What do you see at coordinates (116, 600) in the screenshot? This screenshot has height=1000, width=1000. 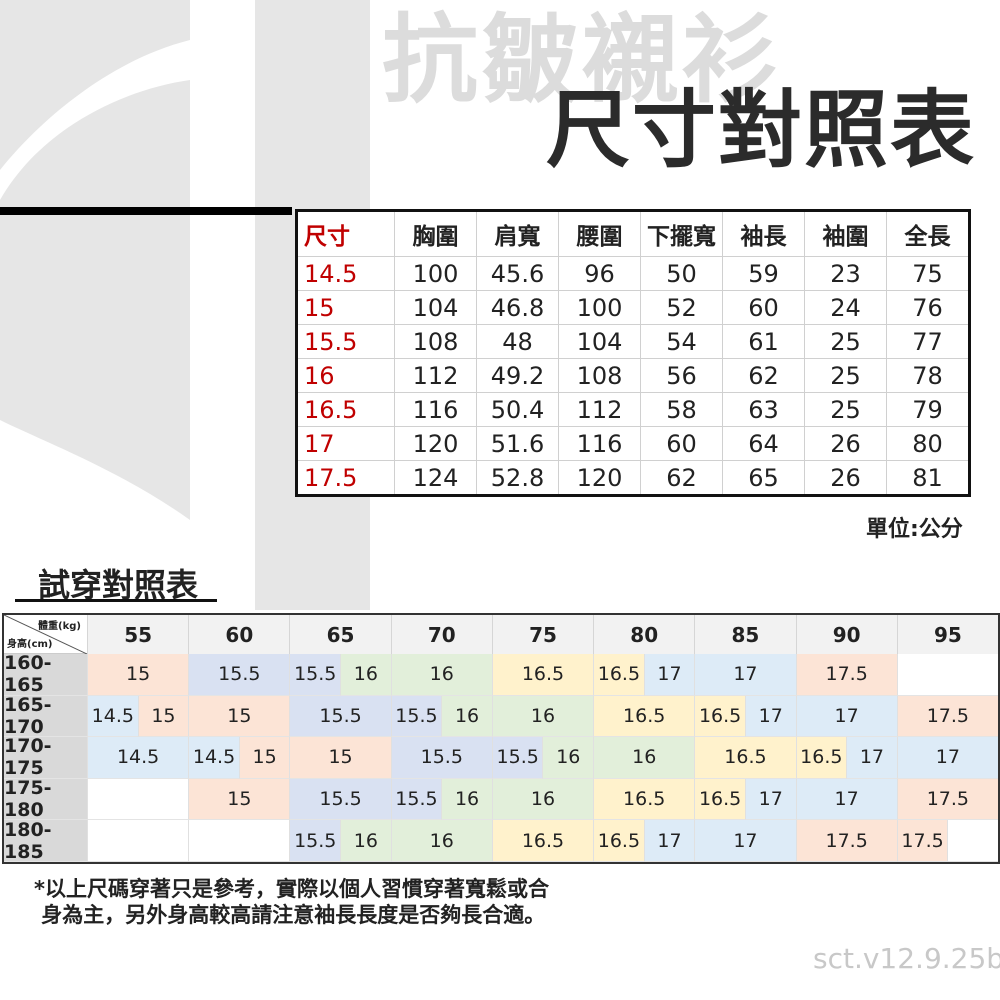 I see `title-underline` at bounding box center [116, 600].